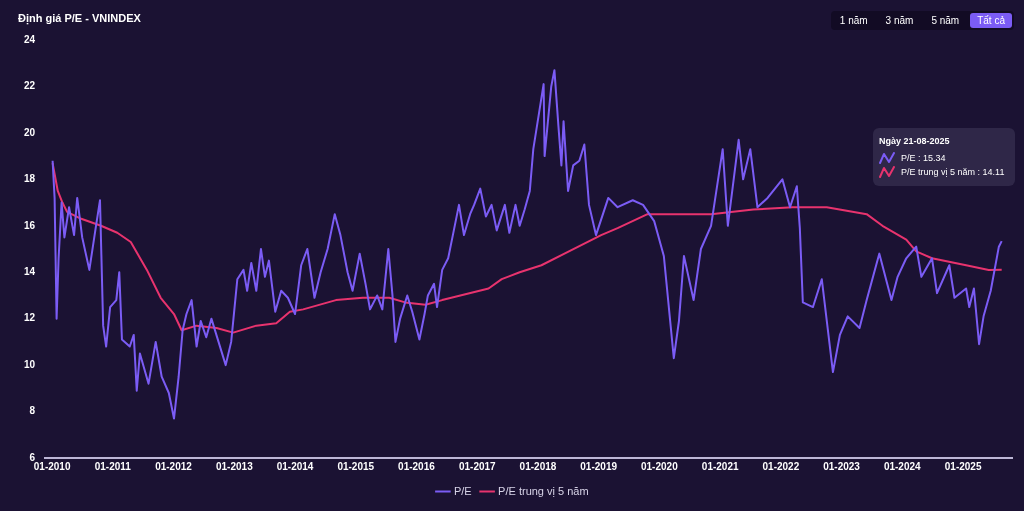  I want to click on text: 5 năm, so click(945, 21).